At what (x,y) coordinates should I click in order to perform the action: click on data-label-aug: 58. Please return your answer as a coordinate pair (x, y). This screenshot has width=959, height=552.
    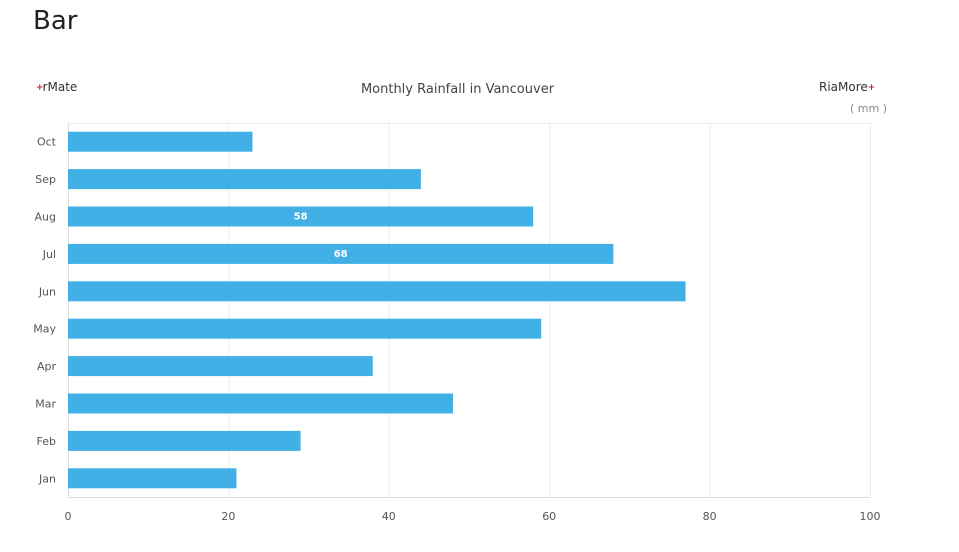
    Looking at the image, I should click on (301, 217).